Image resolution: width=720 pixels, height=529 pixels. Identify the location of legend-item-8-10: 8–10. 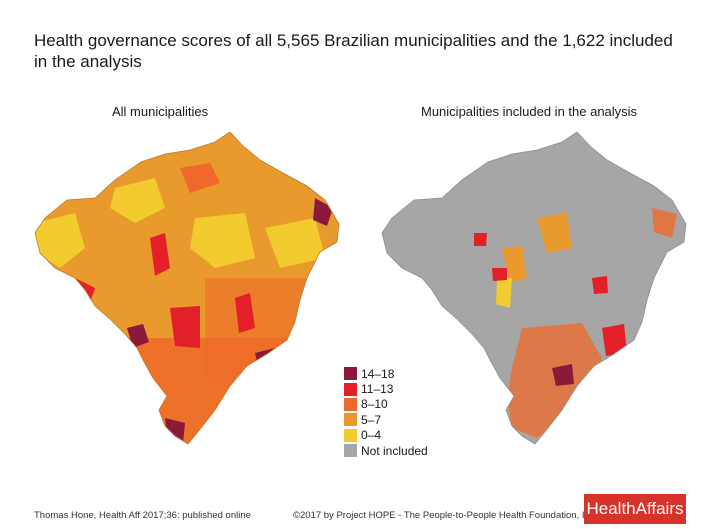
(386, 404).